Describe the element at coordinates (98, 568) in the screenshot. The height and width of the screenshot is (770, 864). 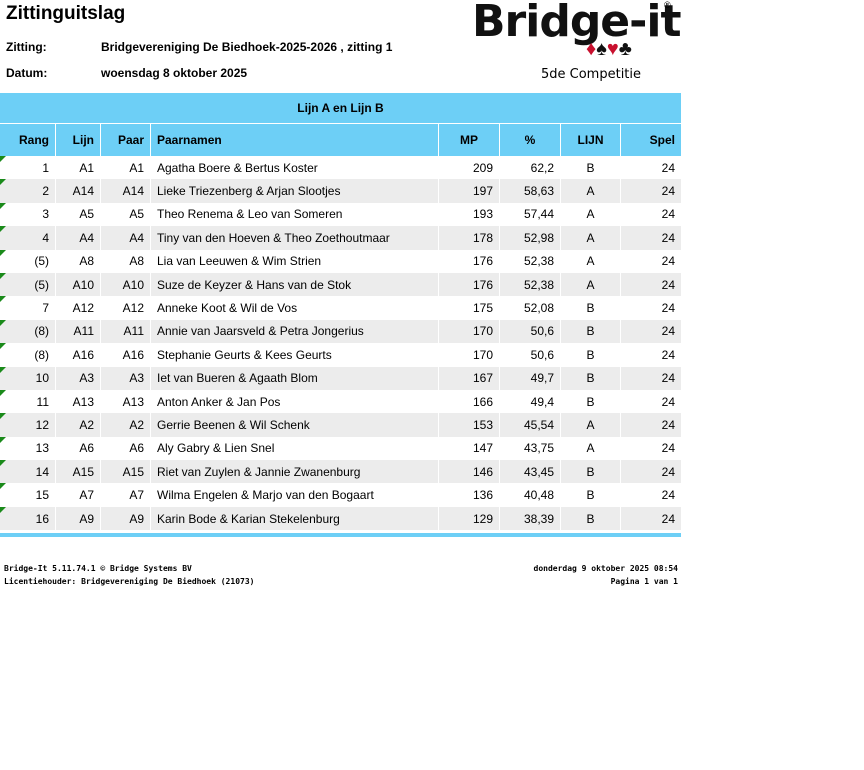
I see `footer-left: Bridge-It 5.11.74.1 © Bridge Systems BV` at that location.